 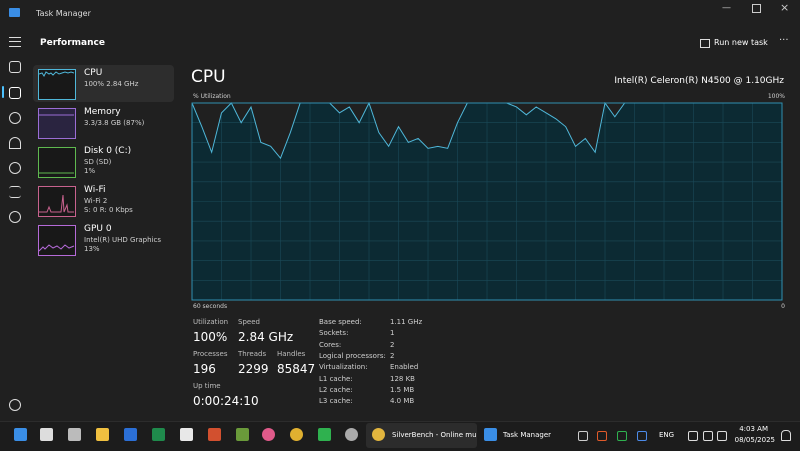 What do you see at coordinates (14, 12) in the screenshot?
I see `app-icon` at bounding box center [14, 12].